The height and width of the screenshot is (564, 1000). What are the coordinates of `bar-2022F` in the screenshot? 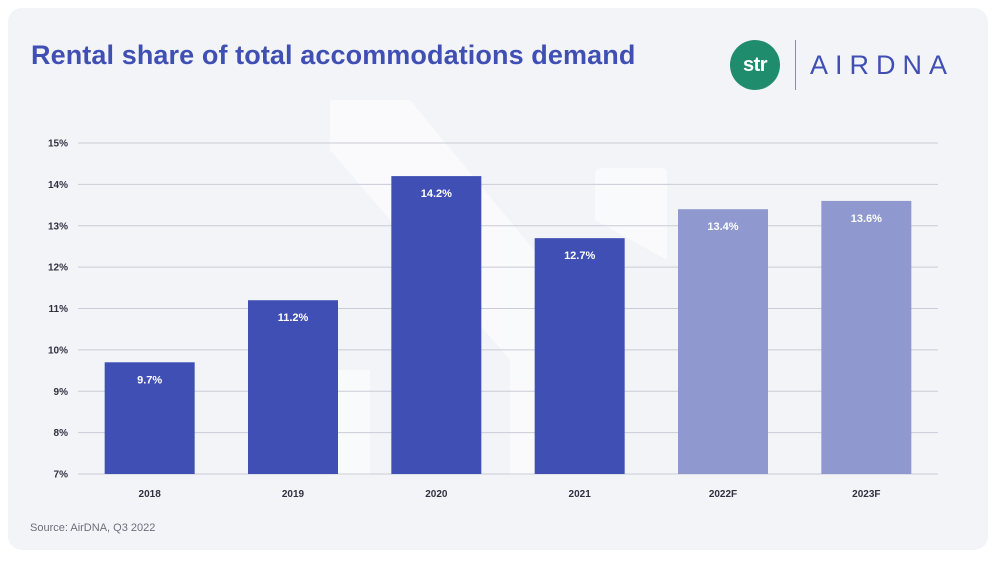 It's located at (723, 341).